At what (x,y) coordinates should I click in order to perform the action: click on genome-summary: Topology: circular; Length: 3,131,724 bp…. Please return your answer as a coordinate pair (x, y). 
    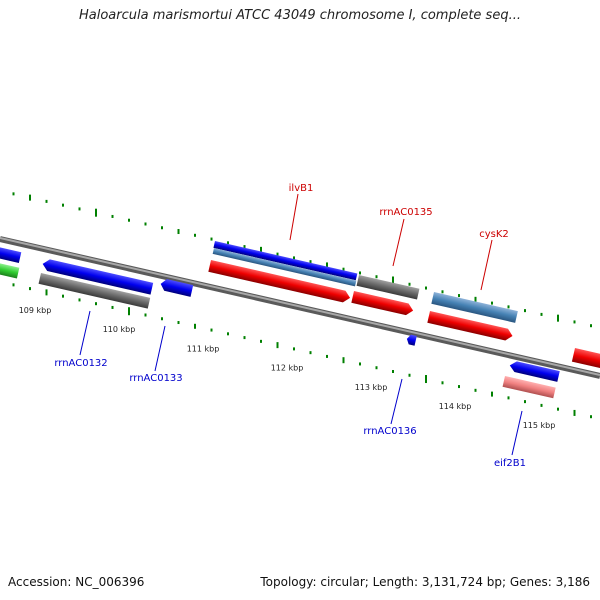
    Looking at the image, I should click on (425, 582).